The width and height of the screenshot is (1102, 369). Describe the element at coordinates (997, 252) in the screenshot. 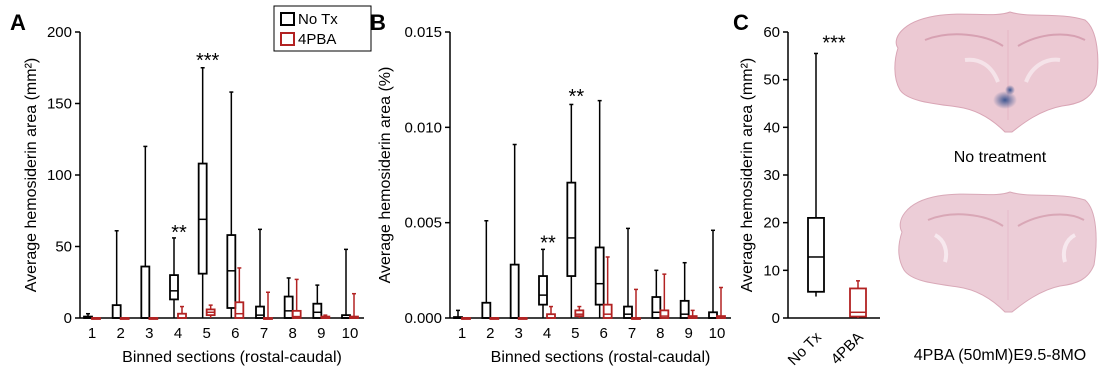

I see `brain-section-4pba` at that location.